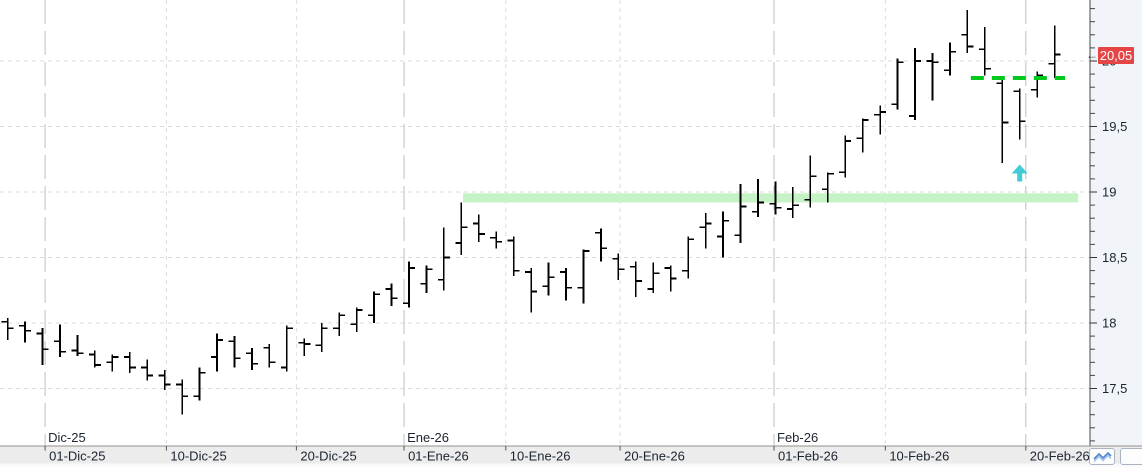  Describe the element at coordinates (438, 456) in the screenshot. I see `x-axis-date-label: 01-Ene-26` at that location.